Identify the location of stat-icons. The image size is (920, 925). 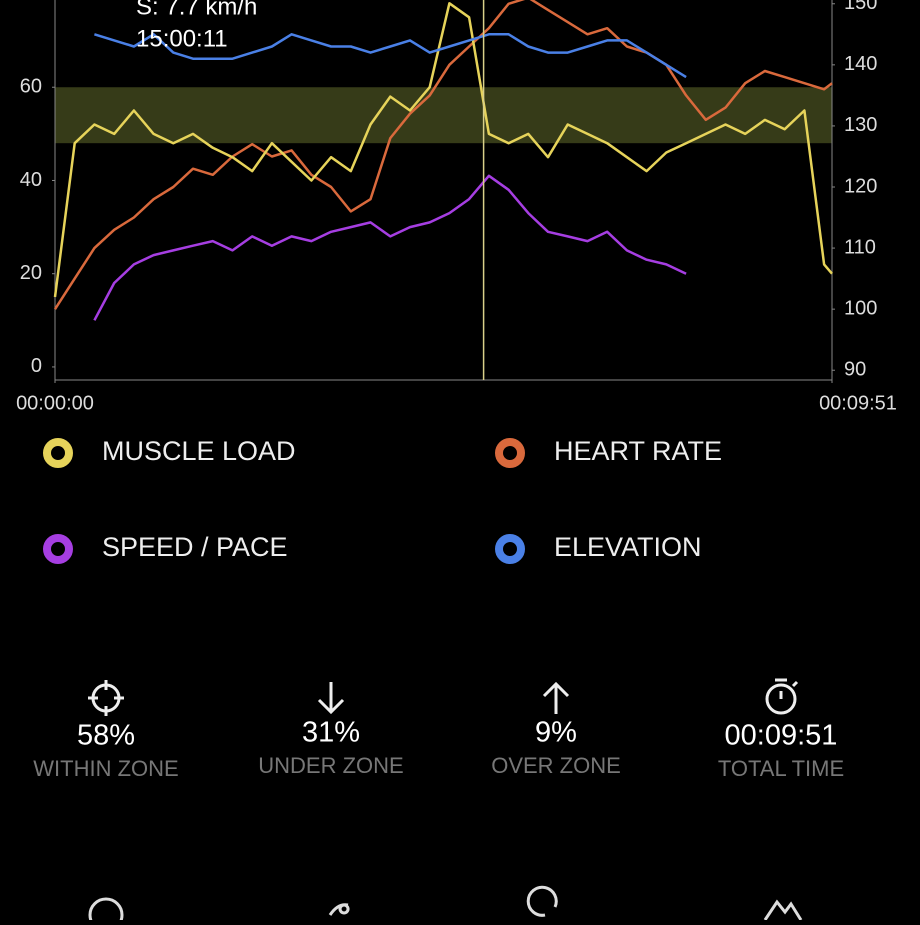
(443, 697).